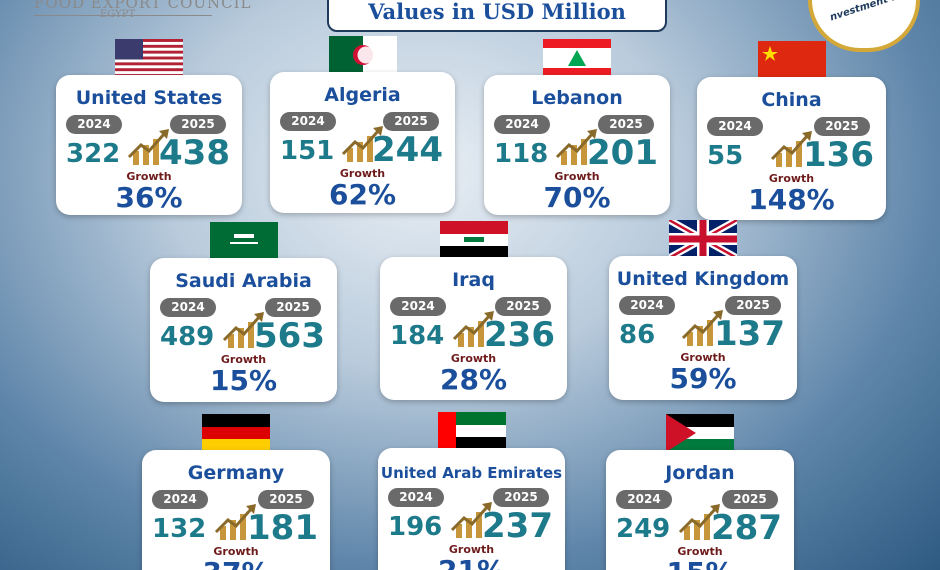 This screenshot has height=570, width=940. What do you see at coordinates (243, 281) in the screenshot?
I see `country-name: Saudi Arabia` at bounding box center [243, 281].